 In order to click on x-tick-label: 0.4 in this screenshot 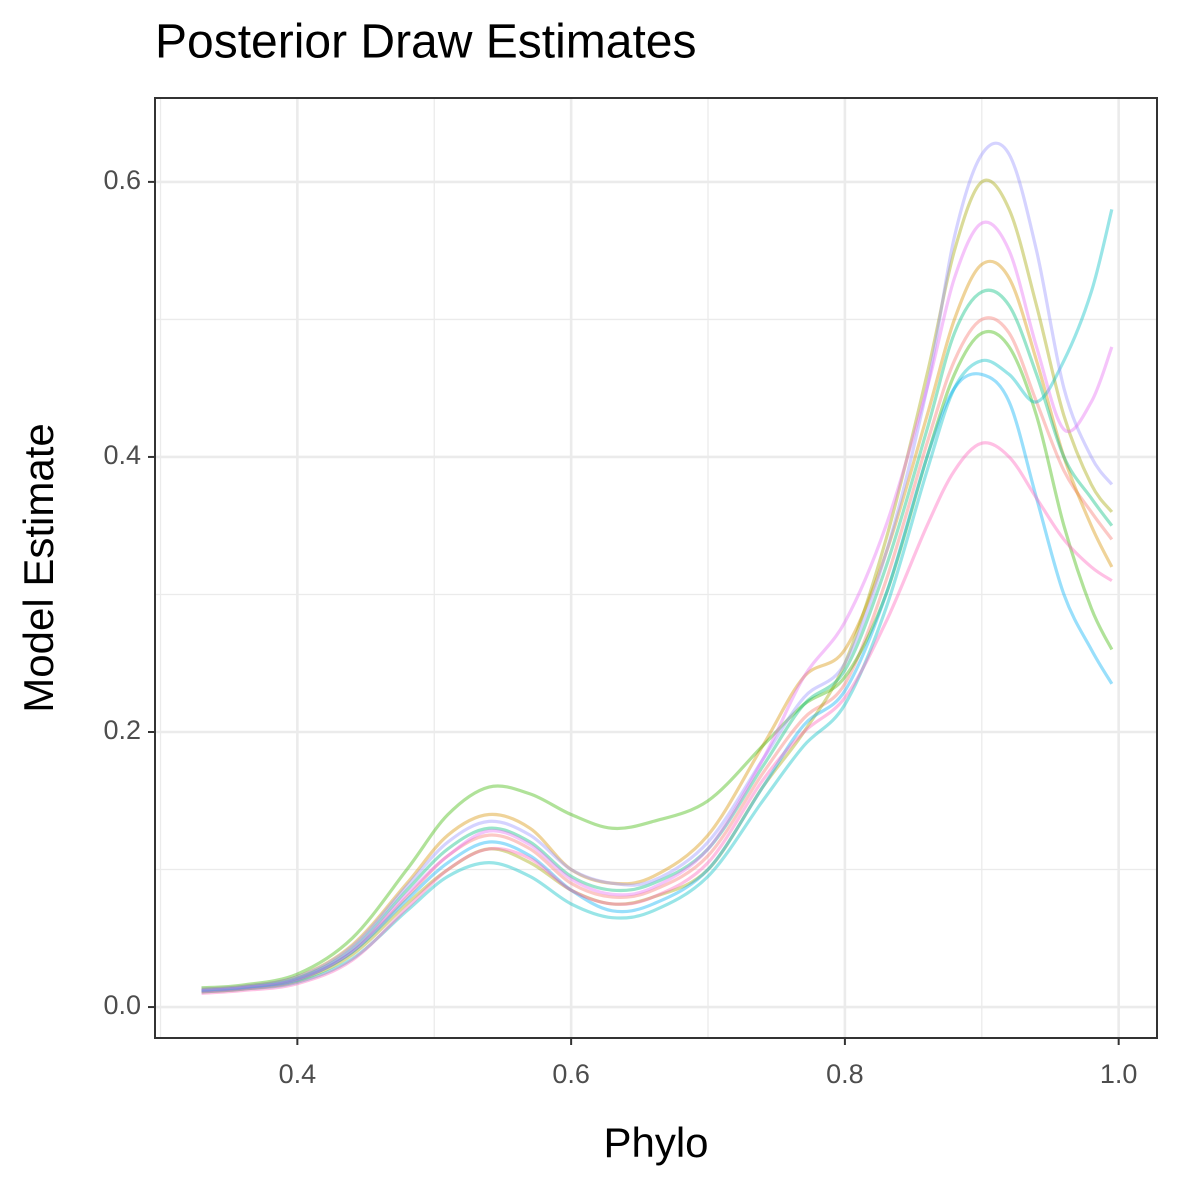, I will do `click(298, 1074)`.